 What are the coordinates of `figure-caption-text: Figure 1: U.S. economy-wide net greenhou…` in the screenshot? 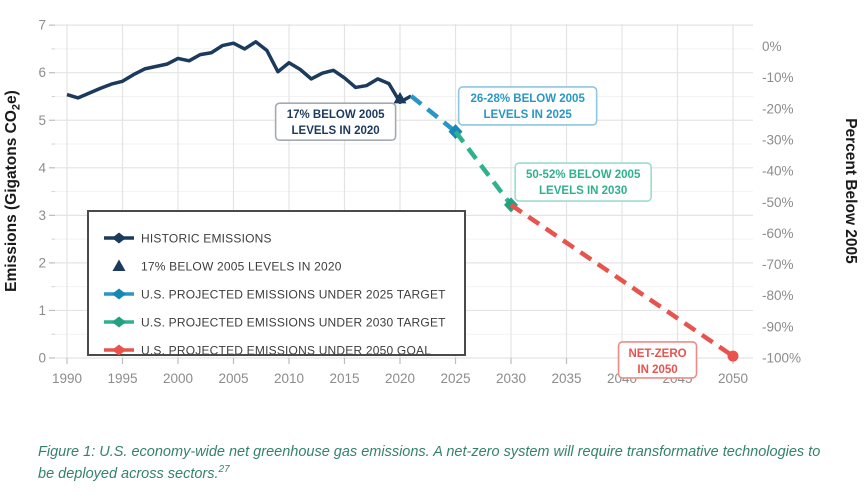 It's located at (429, 463).